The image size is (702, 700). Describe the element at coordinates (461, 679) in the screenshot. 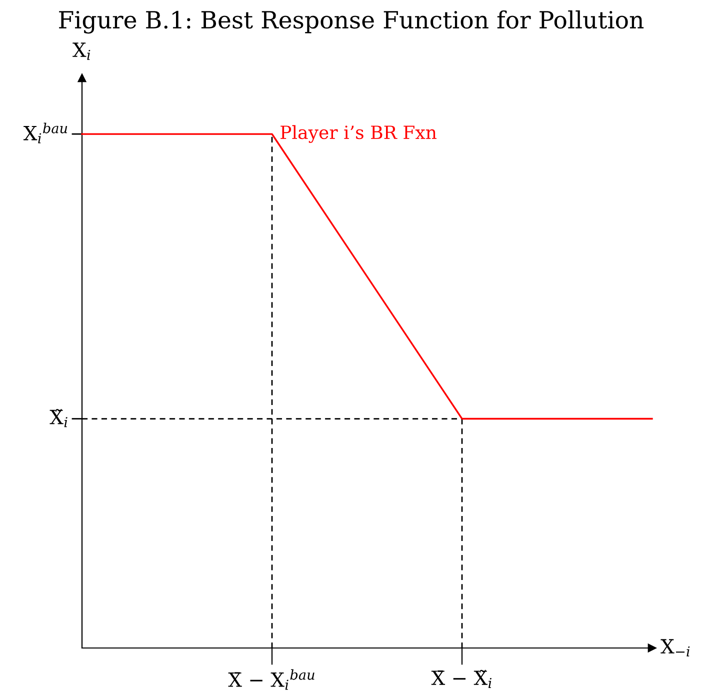

I see `x-tick-label: X̄ − X̃$_{i}$` at that location.